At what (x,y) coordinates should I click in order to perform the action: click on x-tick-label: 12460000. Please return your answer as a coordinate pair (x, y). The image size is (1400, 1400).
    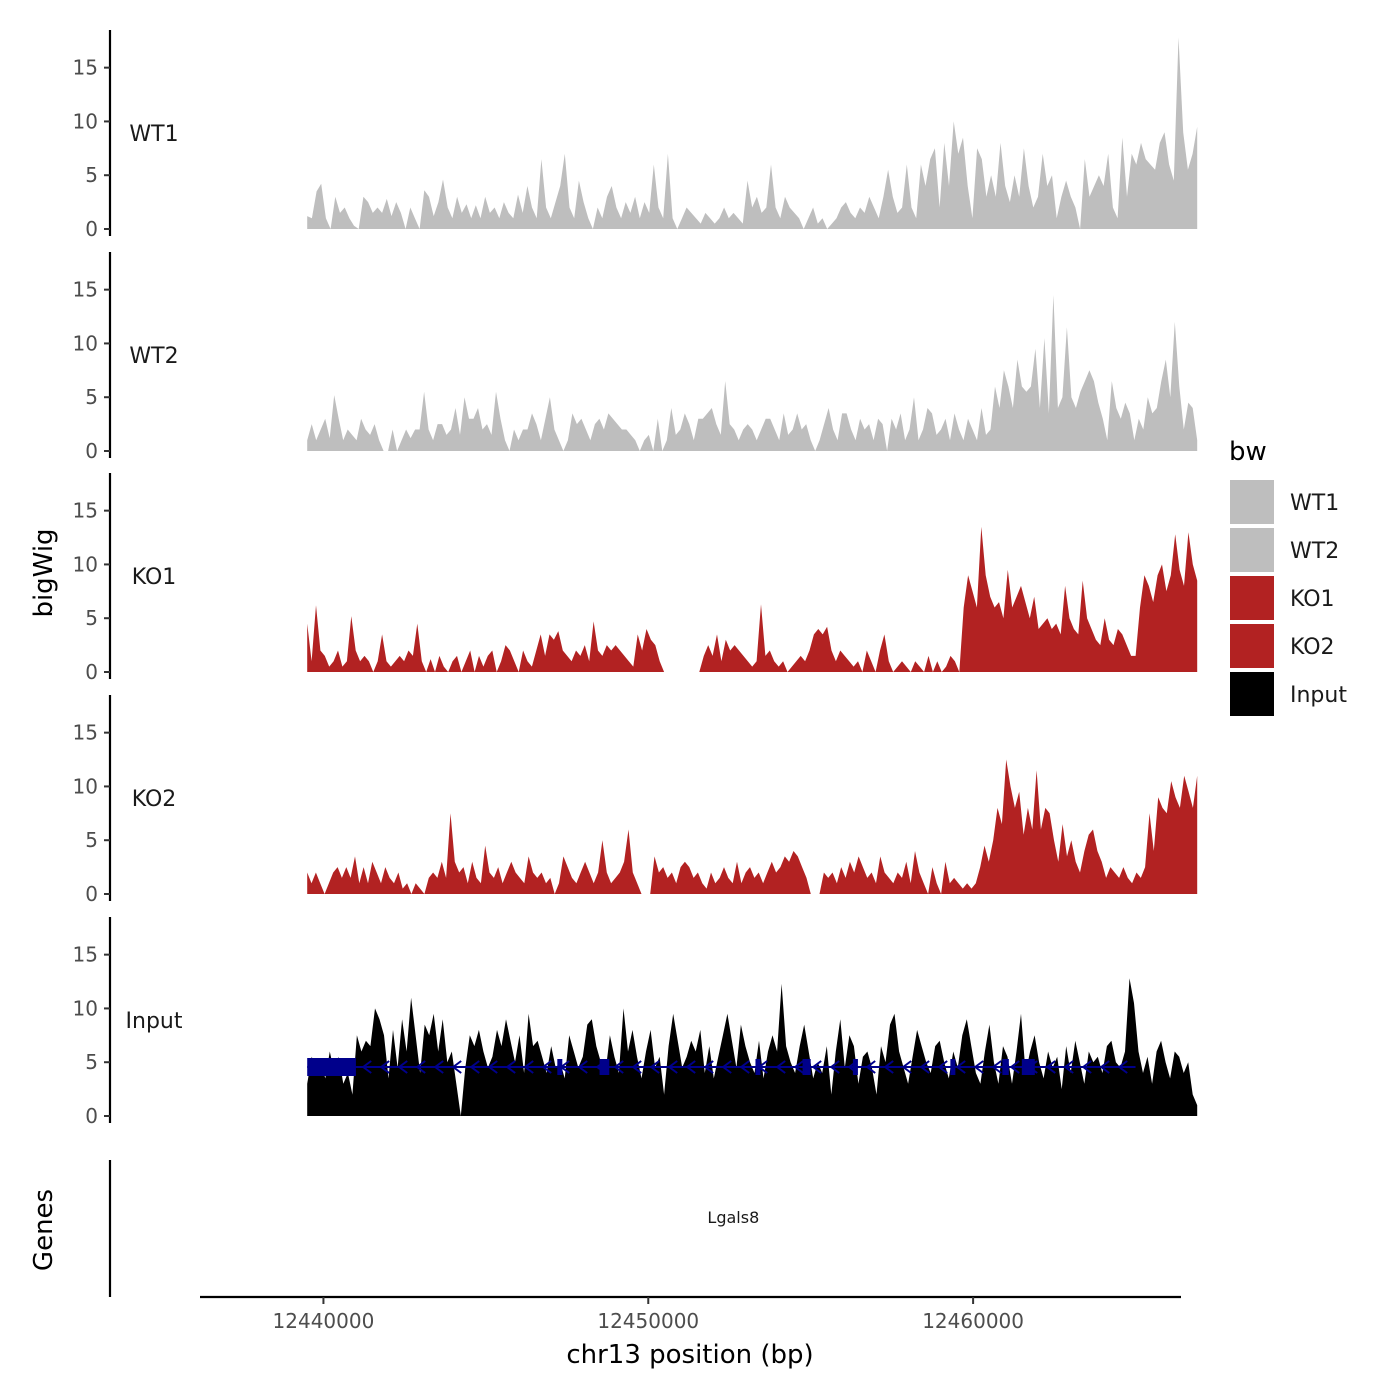
    Looking at the image, I should click on (973, 1321).